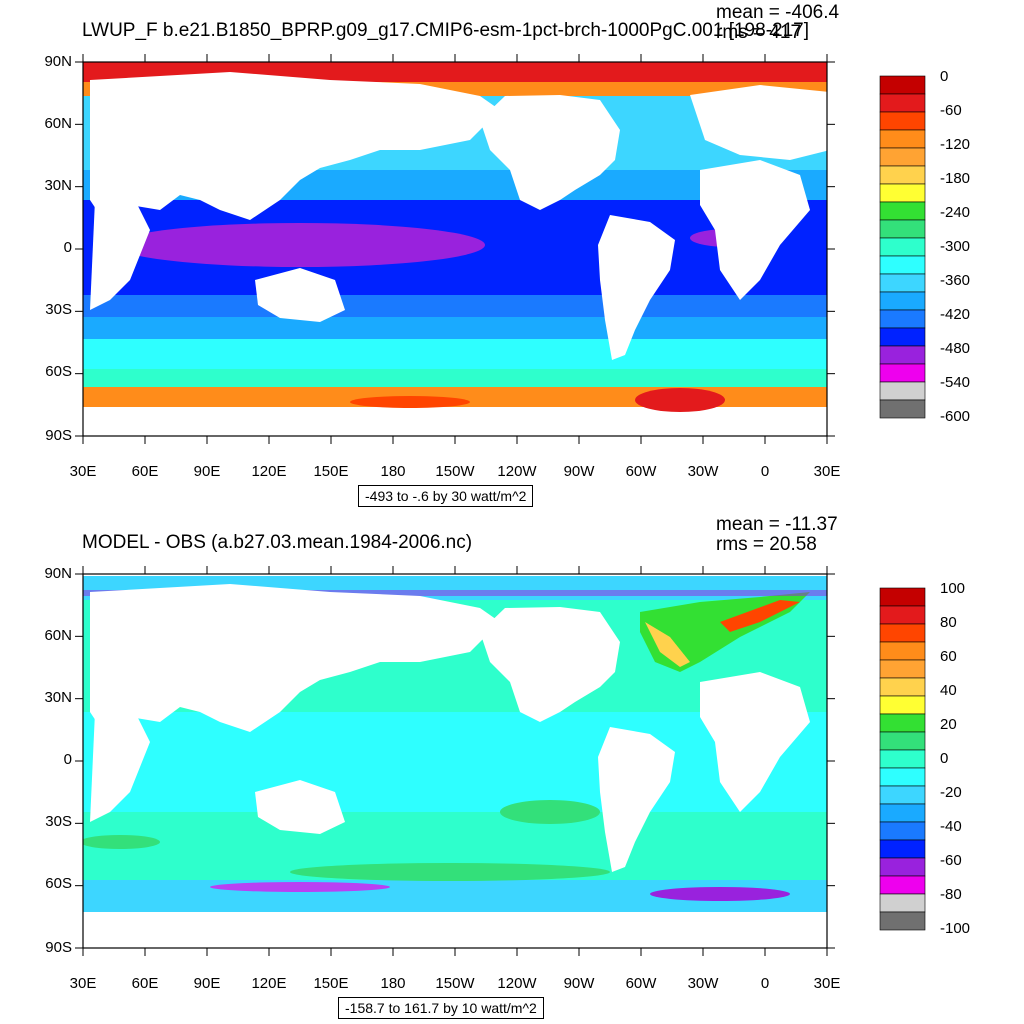 Image resolution: width=1024 pixels, height=1024 pixels. What do you see at coordinates (953, 588) in the screenshot?
I see `colorbar-label: 100` at bounding box center [953, 588].